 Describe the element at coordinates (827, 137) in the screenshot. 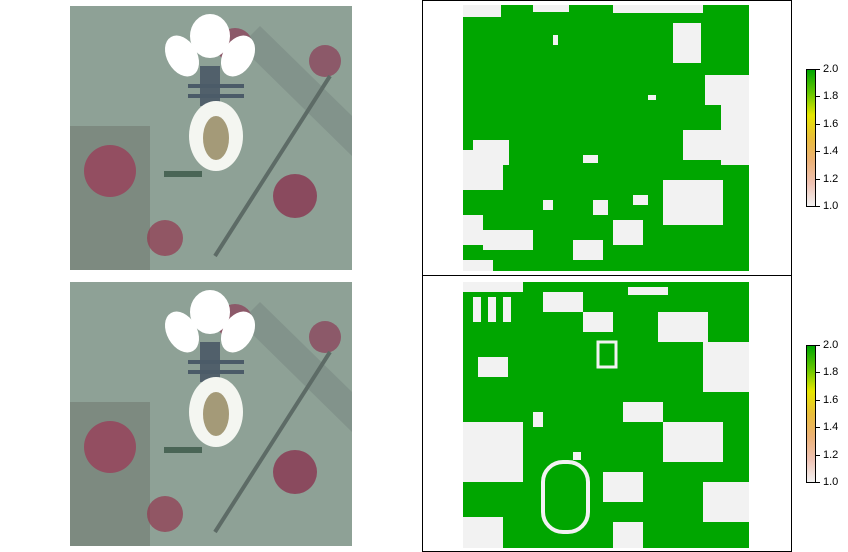

I see `legend-top: 2.0 1.8 1.6 1.4 1.2 1.0` at that location.